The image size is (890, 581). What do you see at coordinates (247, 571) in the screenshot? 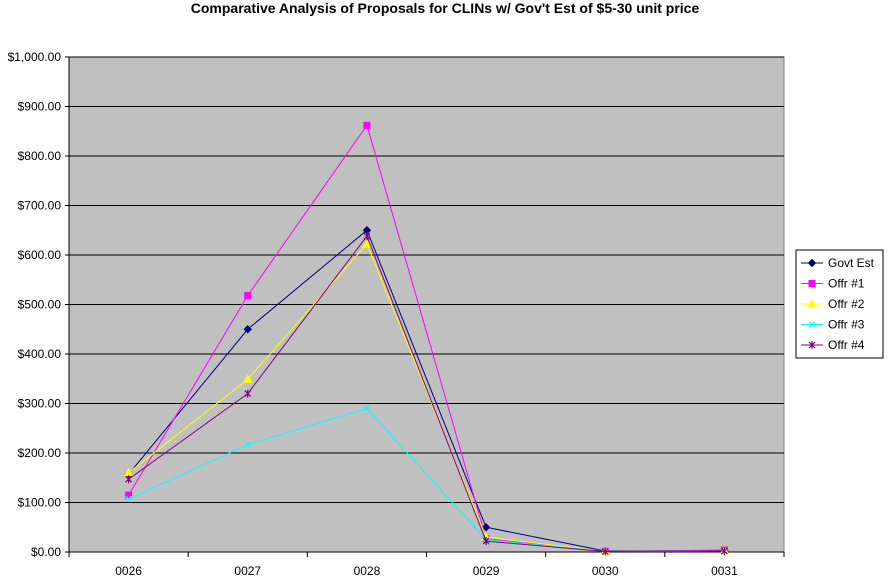
I see `x-tick-label: 0027` at bounding box center [247, 571].